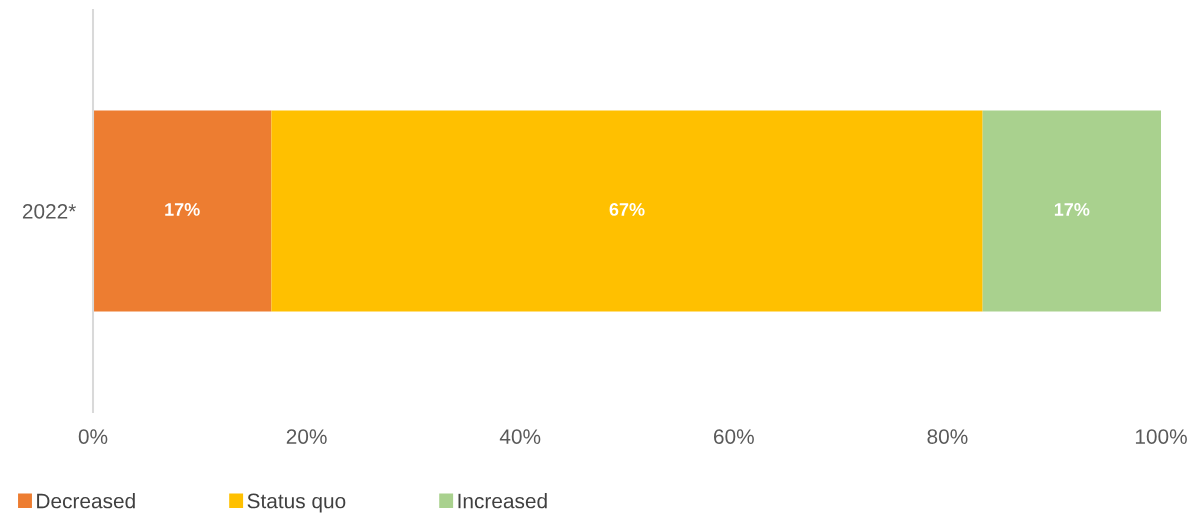  What do you see at coordinates (296, 503) in the screenshot?
I see `legend-label: Status quo` at bounding box center [296, 503].